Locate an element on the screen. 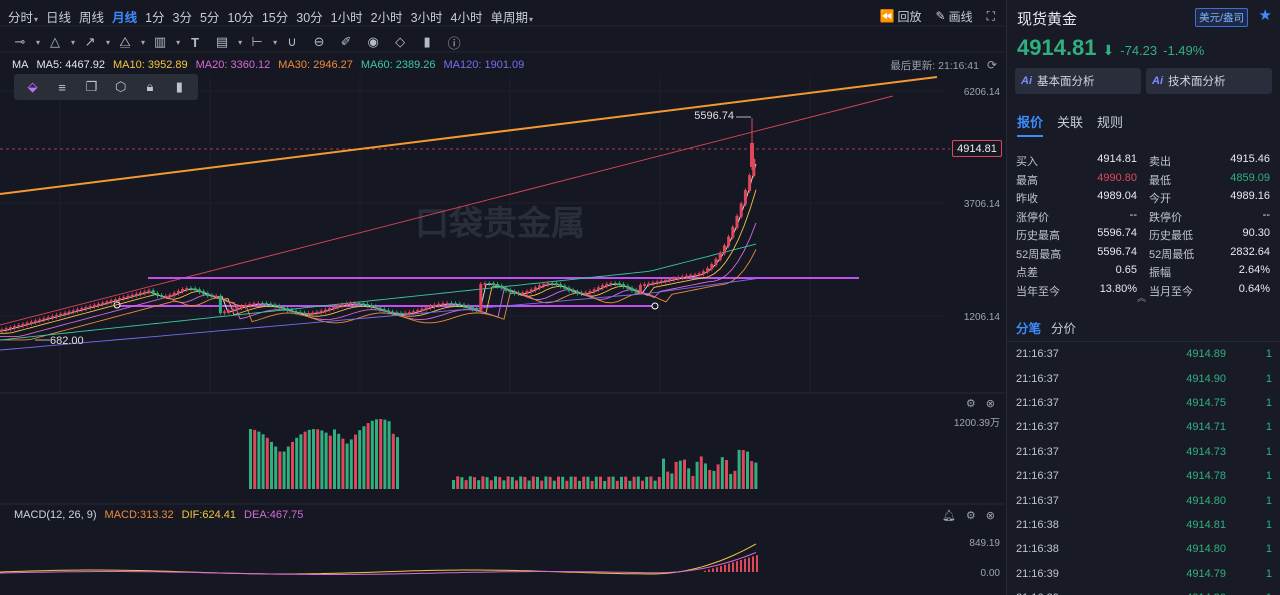 This screenshot has width=1280, height=595. replay-button: ⏪ 回放 is located at coordinates (901, 16).